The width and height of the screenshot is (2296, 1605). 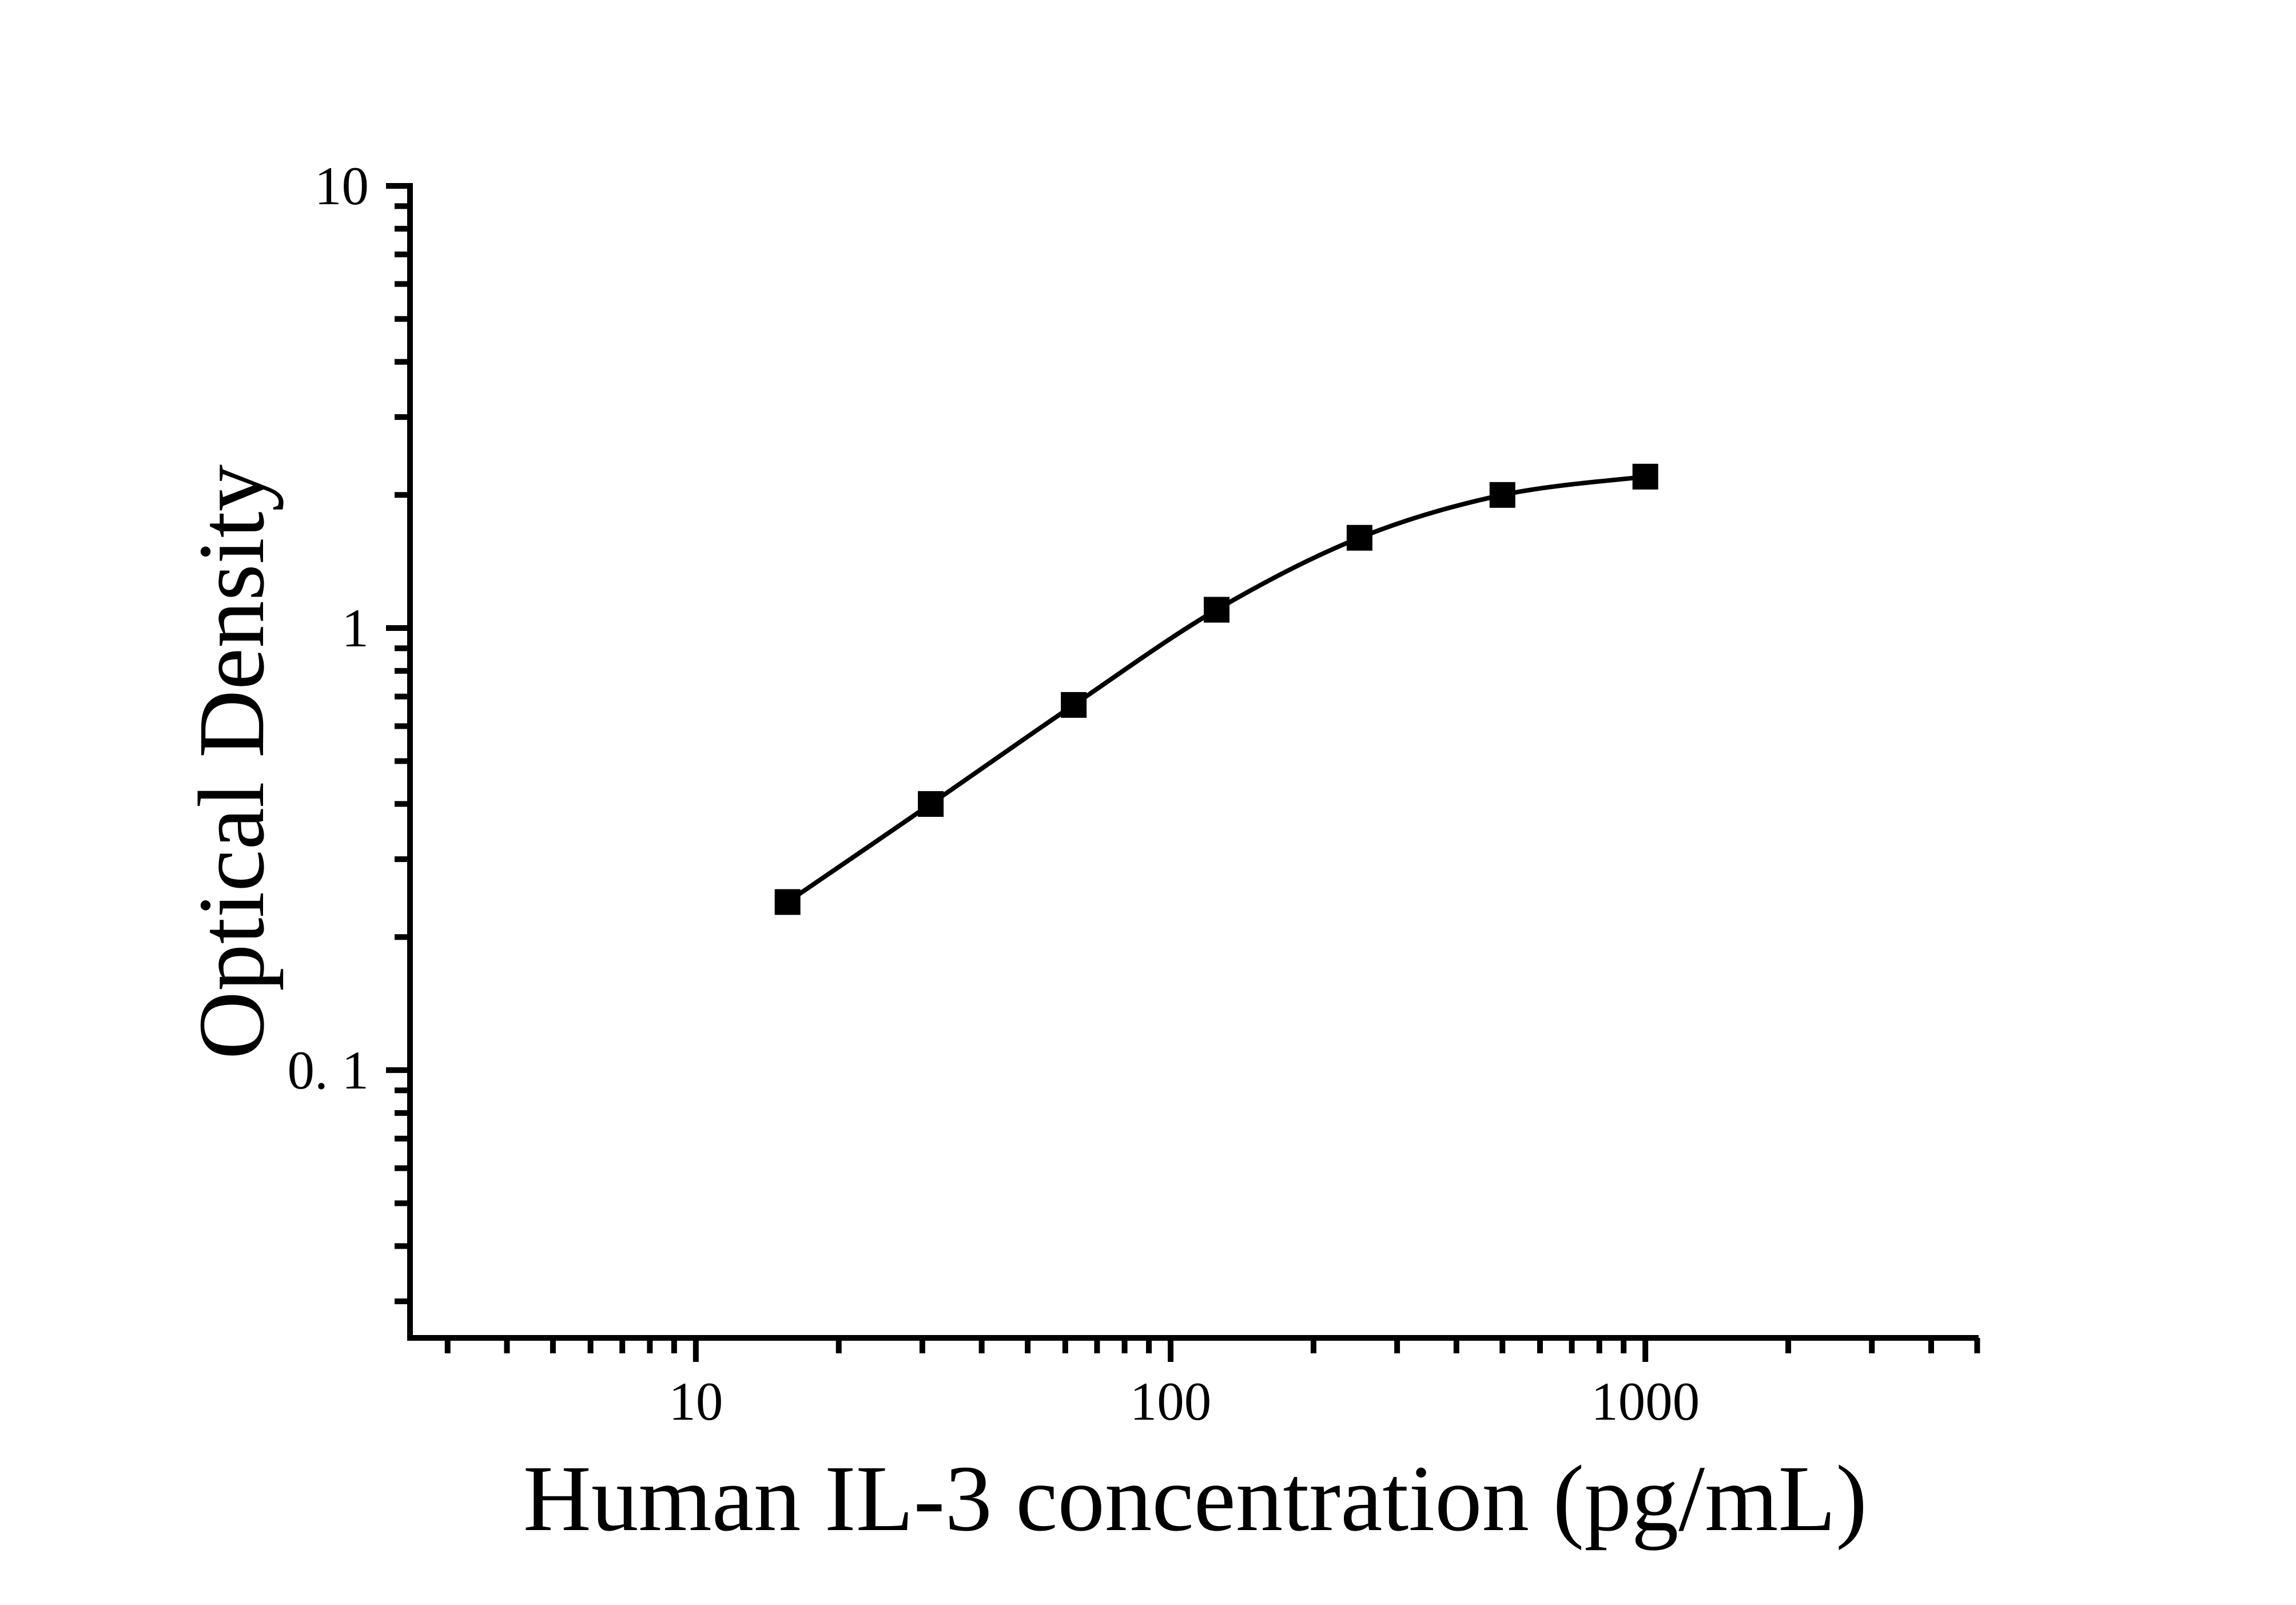 What do you see at coordinates (356, 628) in the screenshot?
I see `y-tick-label: 1` at bounding box center [356, 628].